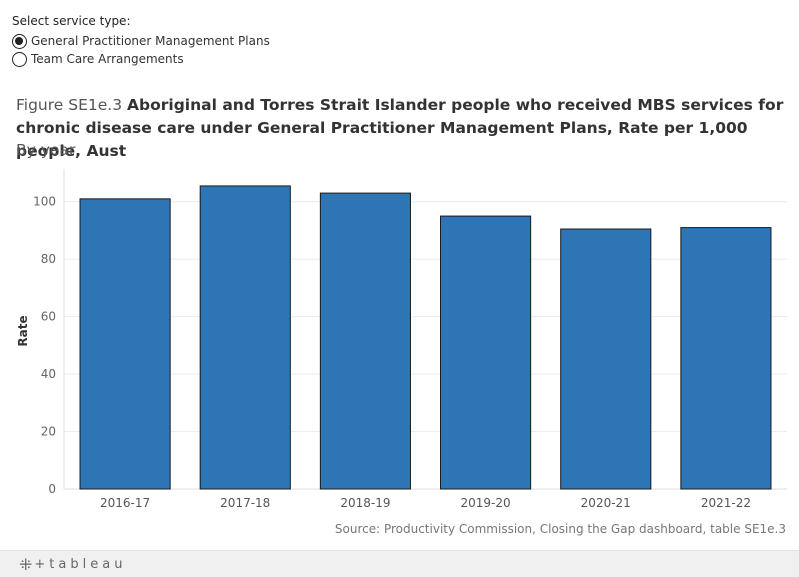  I want to click on y-tick-label: 80, so click(48, 259).